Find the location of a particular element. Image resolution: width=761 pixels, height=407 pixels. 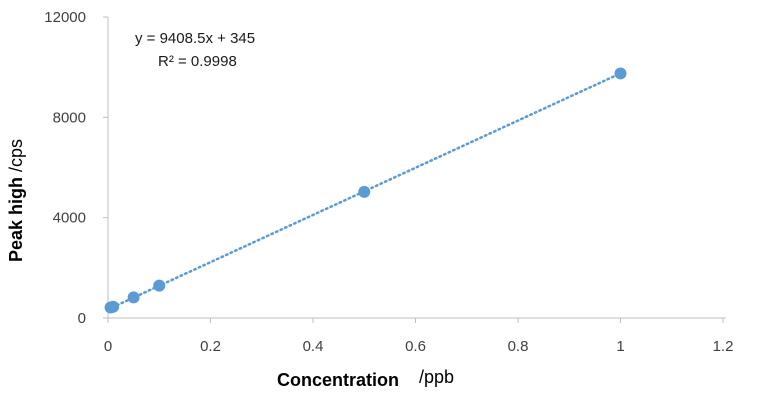

y-tick-label: 12000 is located at coordinates (65, 17).